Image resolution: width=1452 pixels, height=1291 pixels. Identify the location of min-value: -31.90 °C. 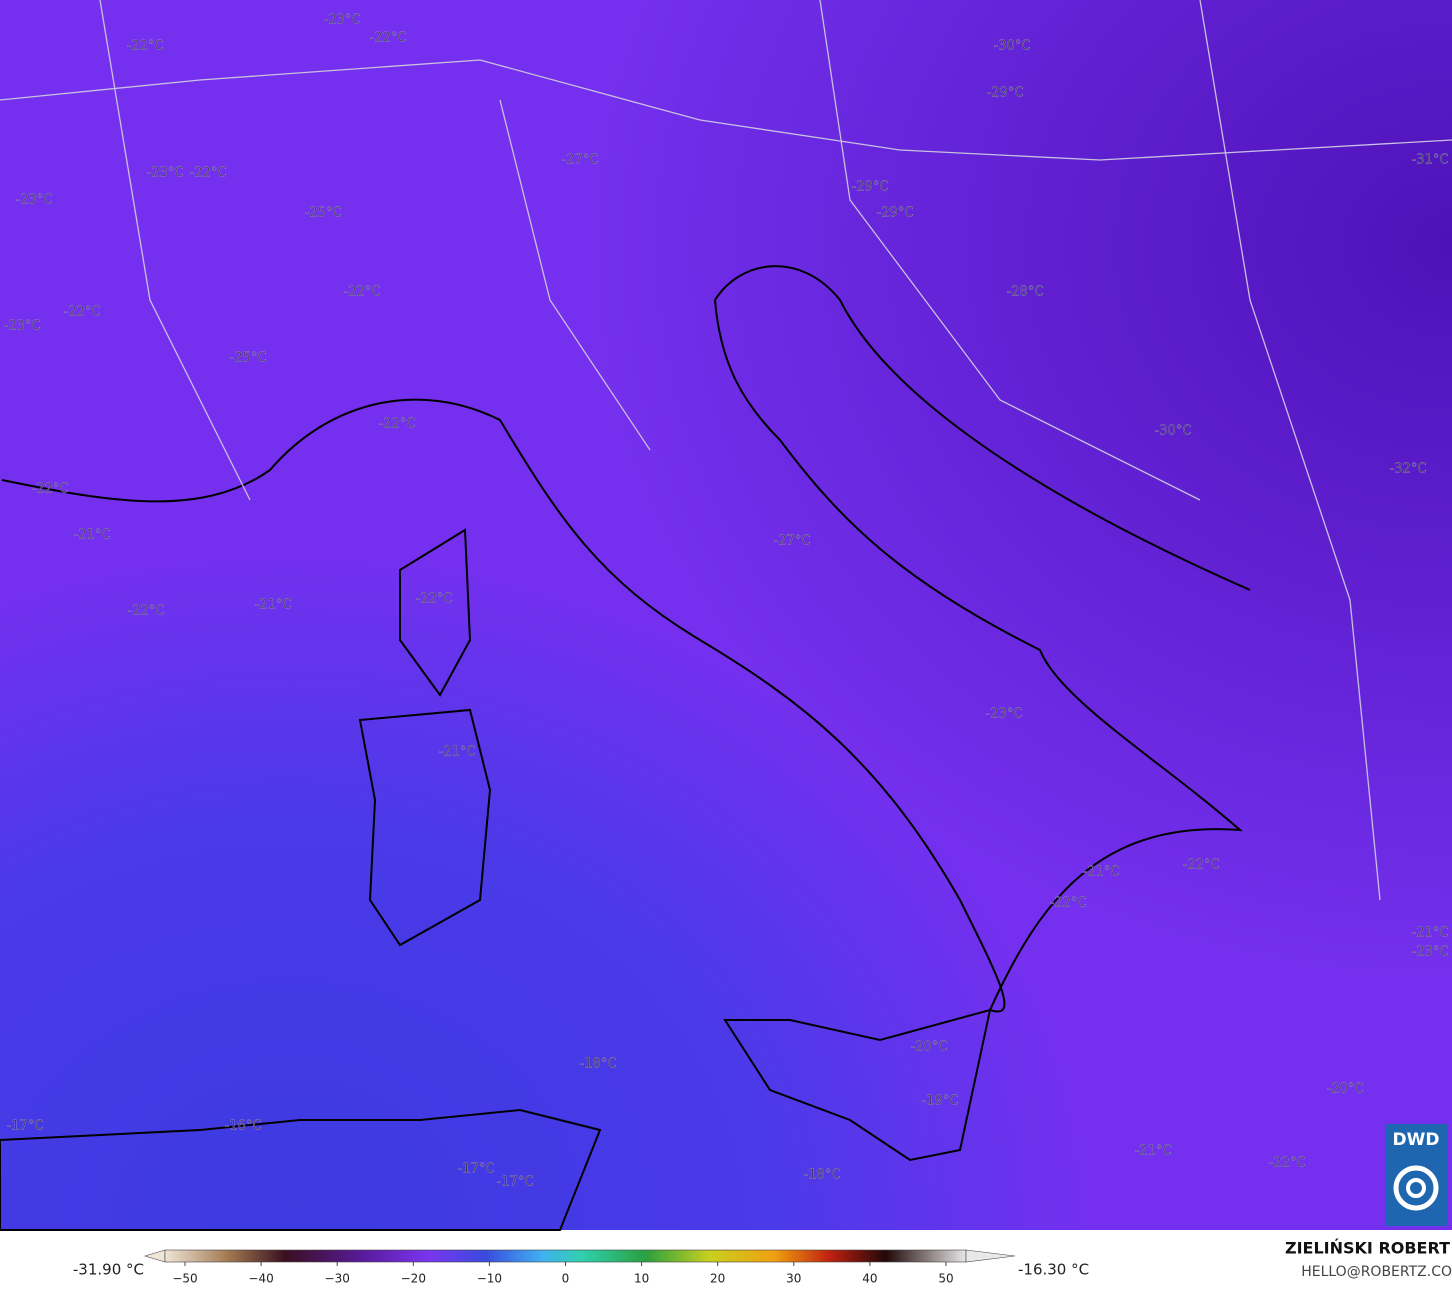
(108, 1270).